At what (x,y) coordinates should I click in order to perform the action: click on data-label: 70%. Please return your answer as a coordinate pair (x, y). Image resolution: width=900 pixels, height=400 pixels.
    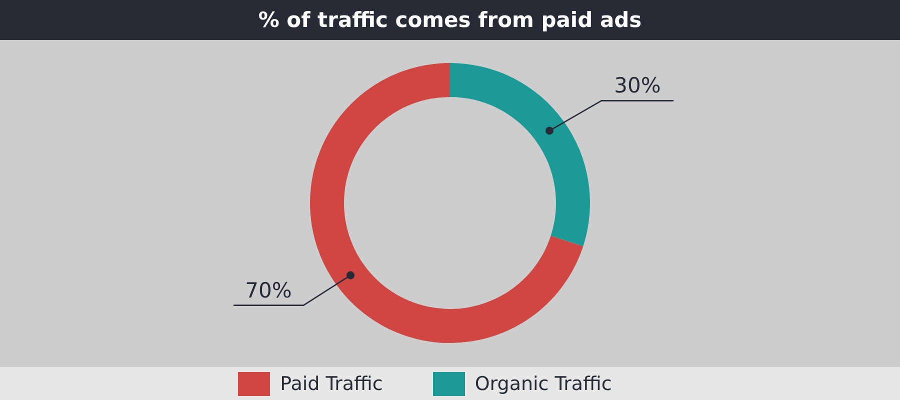
    Looking at the image, I should click on (268, 290).